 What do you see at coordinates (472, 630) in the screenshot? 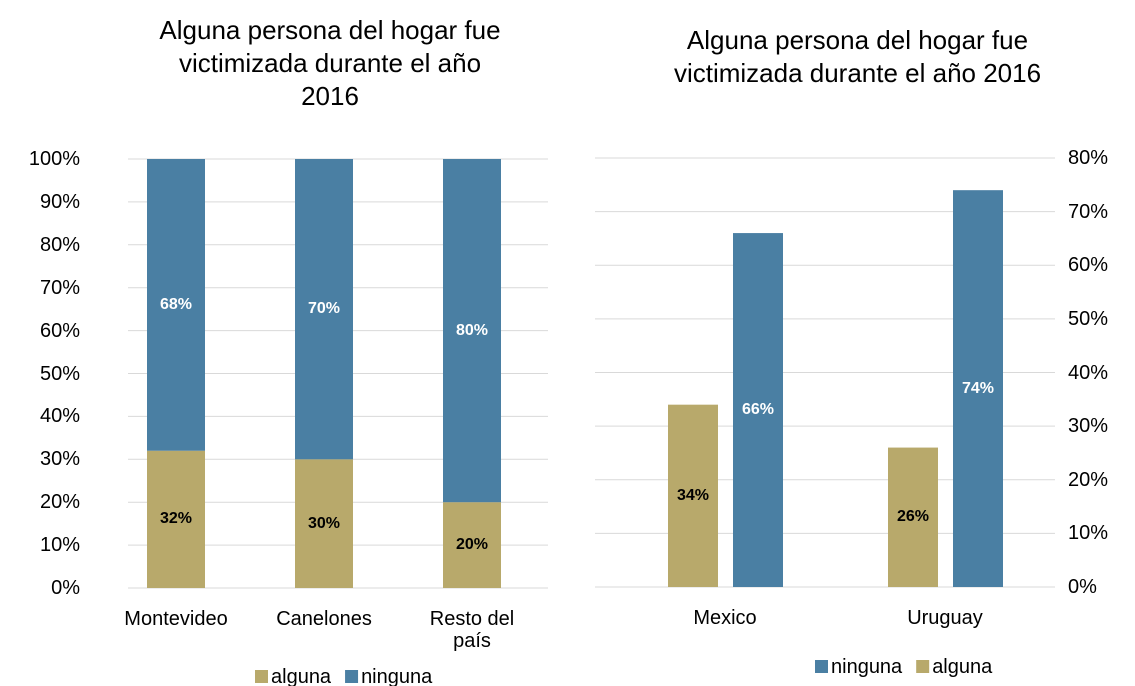
I see `x-tick-label: Resto del país` at bounding box center [472, 630].